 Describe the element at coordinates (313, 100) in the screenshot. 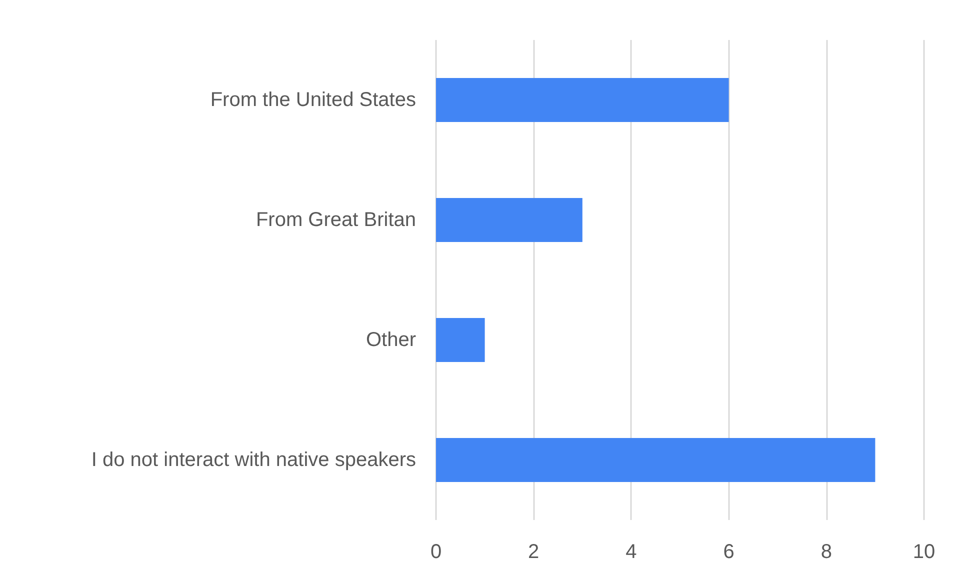

I see `y-tick-label: From the United States` at that location.